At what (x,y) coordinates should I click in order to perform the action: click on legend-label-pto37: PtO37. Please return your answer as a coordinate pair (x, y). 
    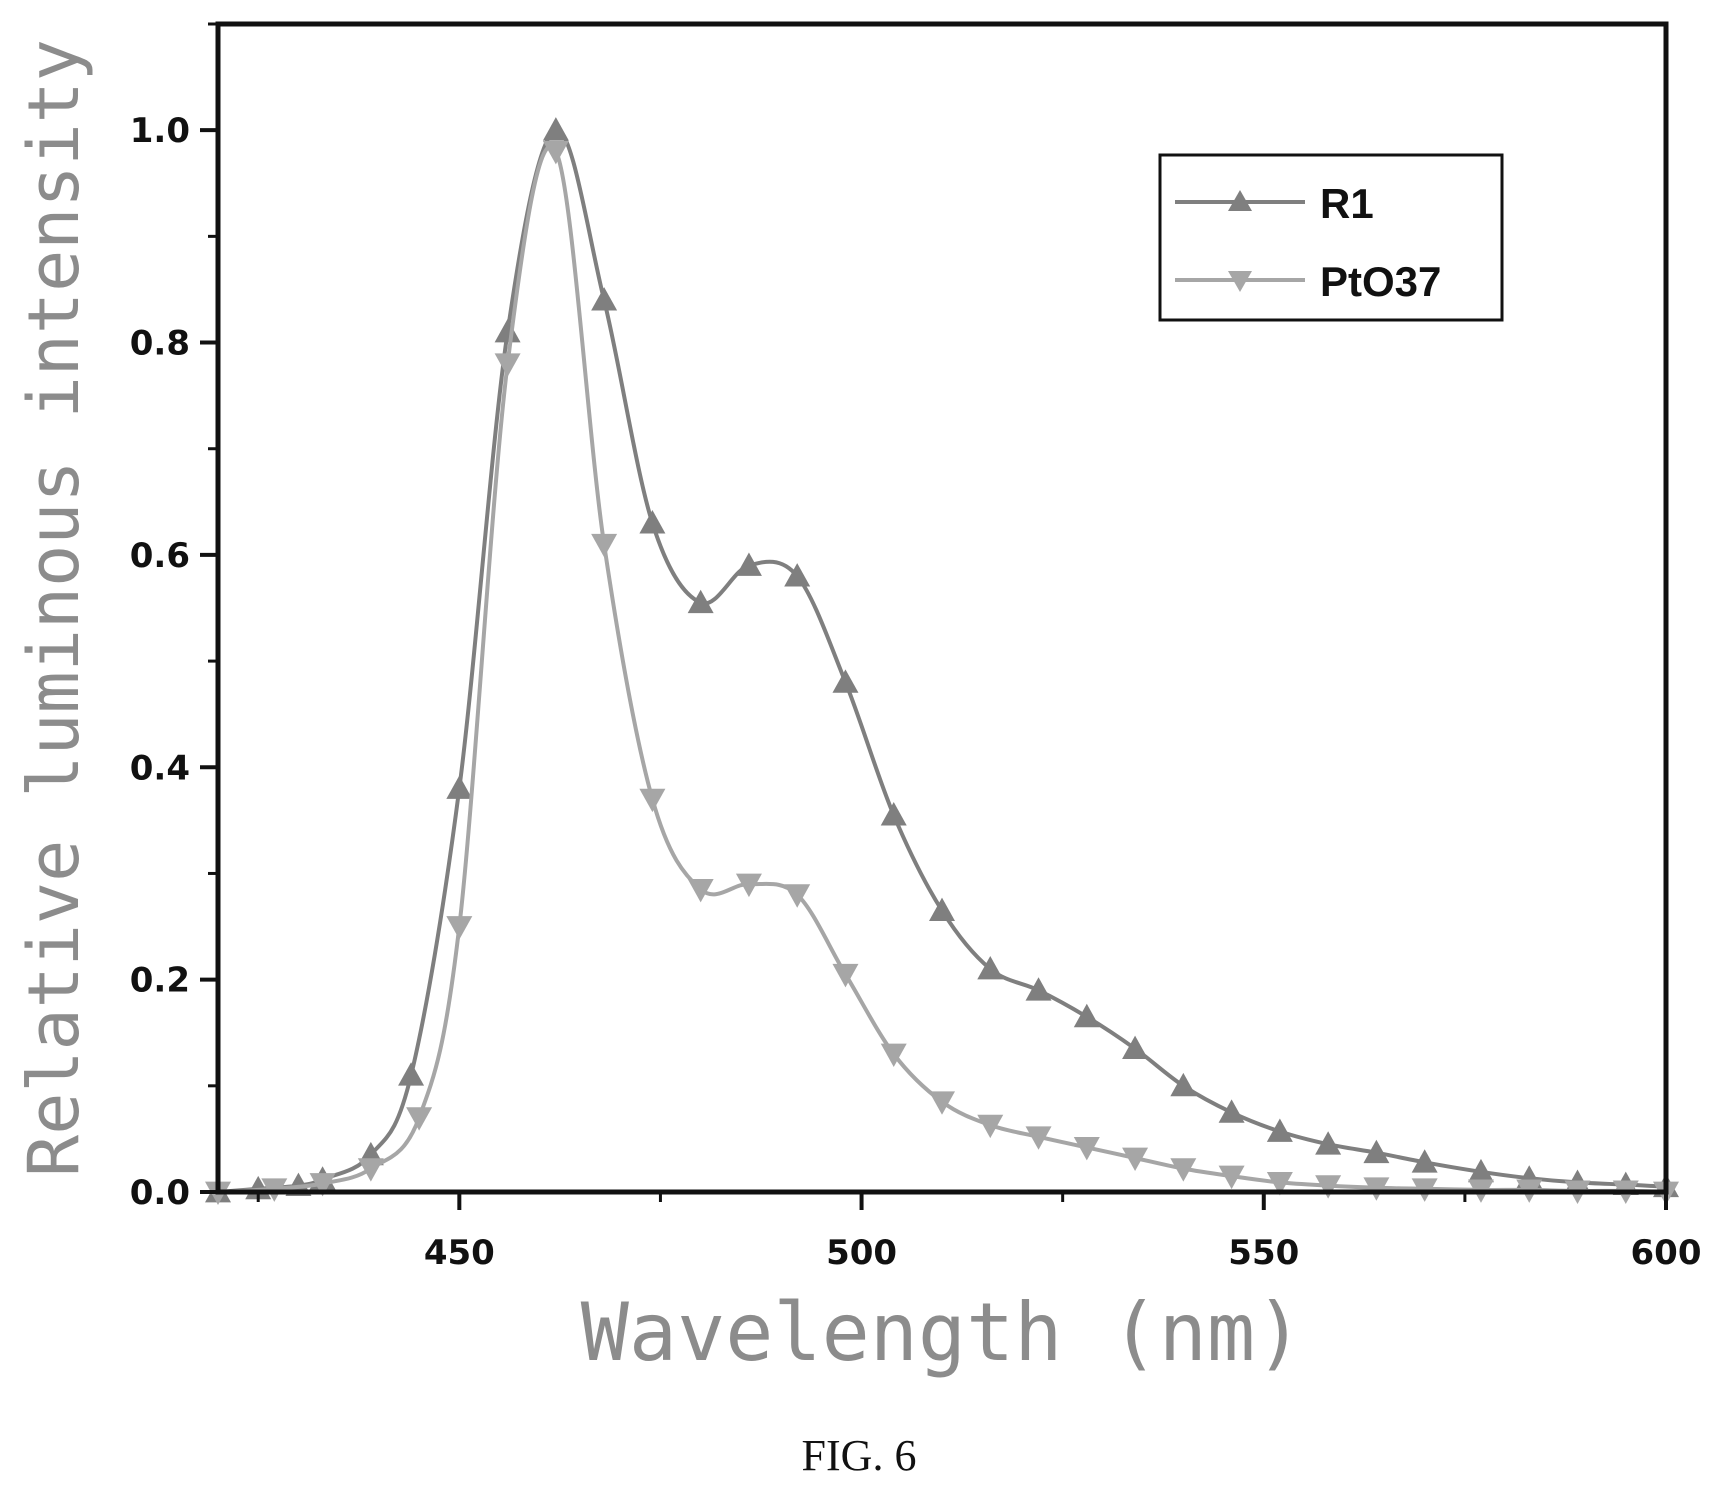
    Looking at the image, I should click on (1380, 281).